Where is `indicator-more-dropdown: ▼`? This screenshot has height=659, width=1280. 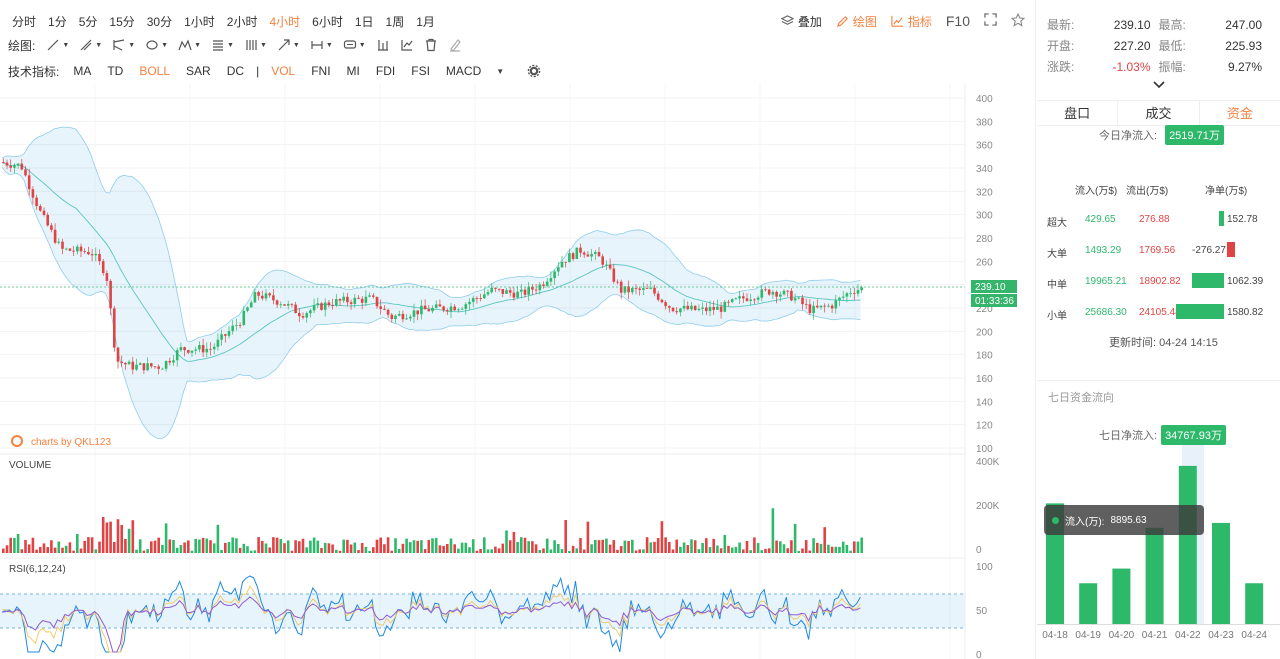 indicator-more-dropdown: ▼ is located at coordinates (500, 71).